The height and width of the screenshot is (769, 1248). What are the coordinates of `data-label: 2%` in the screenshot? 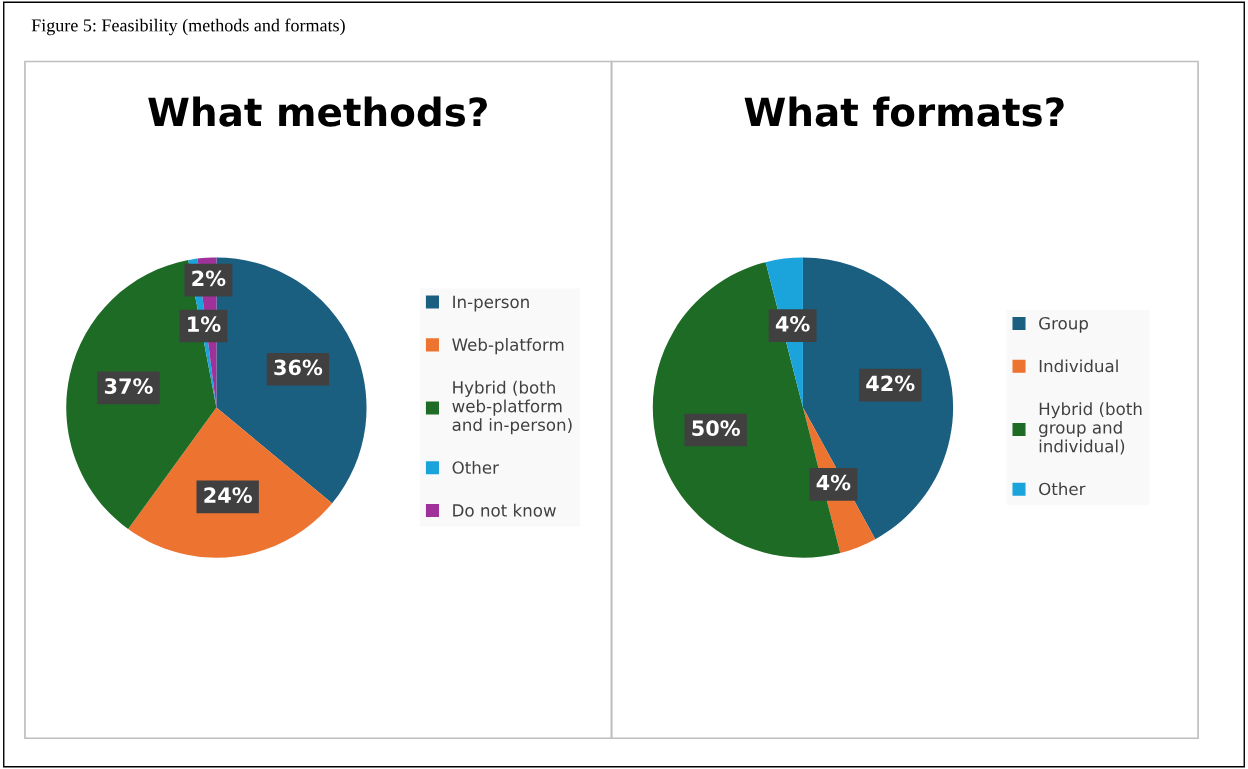 It's located at (209, 278).